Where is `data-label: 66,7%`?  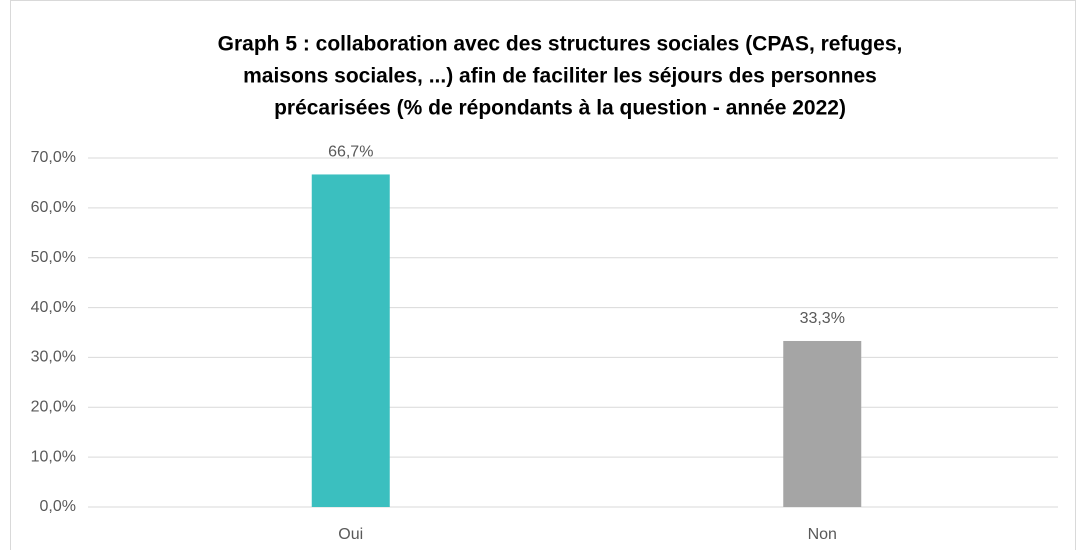
data-label: 66,7% is located at coordinates (350, 152).